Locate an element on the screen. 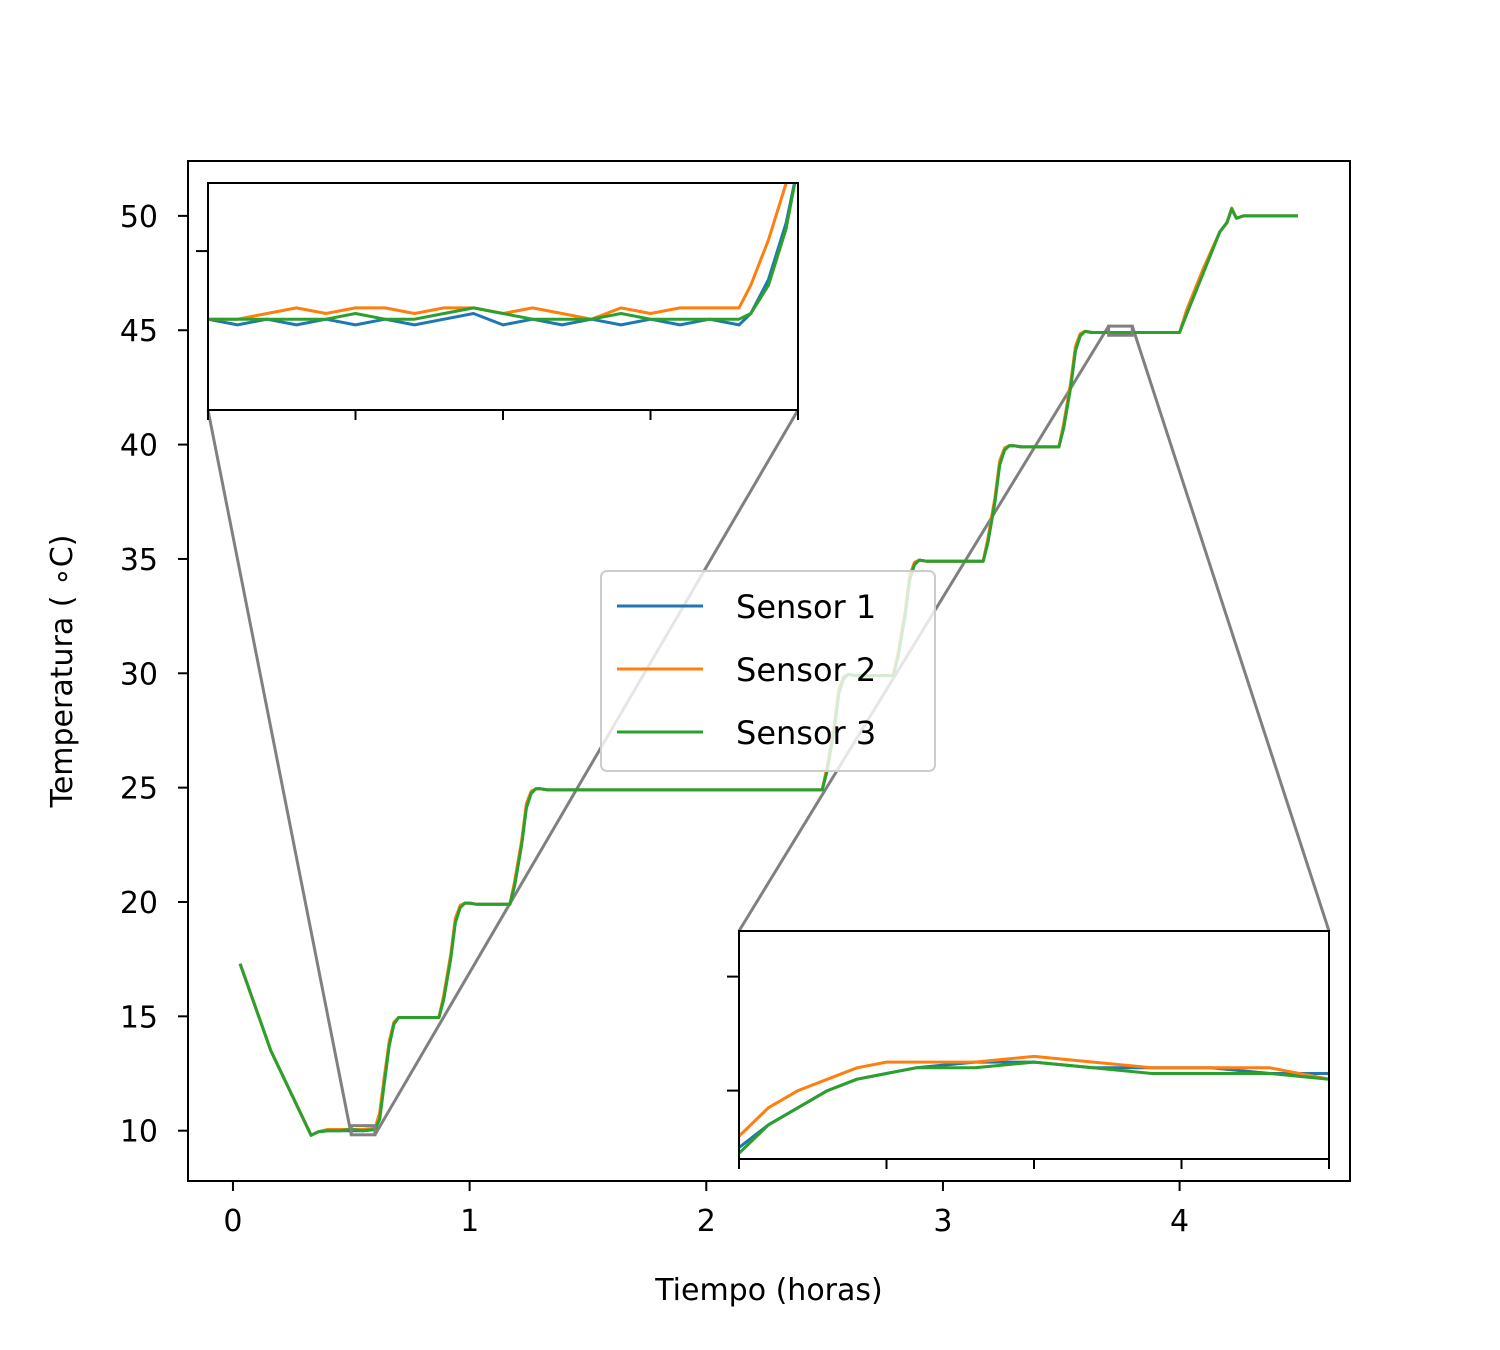 The height and width of the screenshot is (1350, 1500). legend: Sensor 1 Sensor 2 Sensor 3 is located at coordinates (768, 671).